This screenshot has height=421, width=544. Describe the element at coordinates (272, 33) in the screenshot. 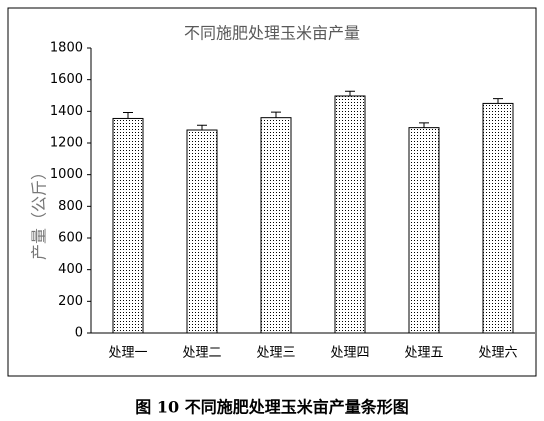

I see `chart-title: 不同施肥处理玉米亩产量` at that location.